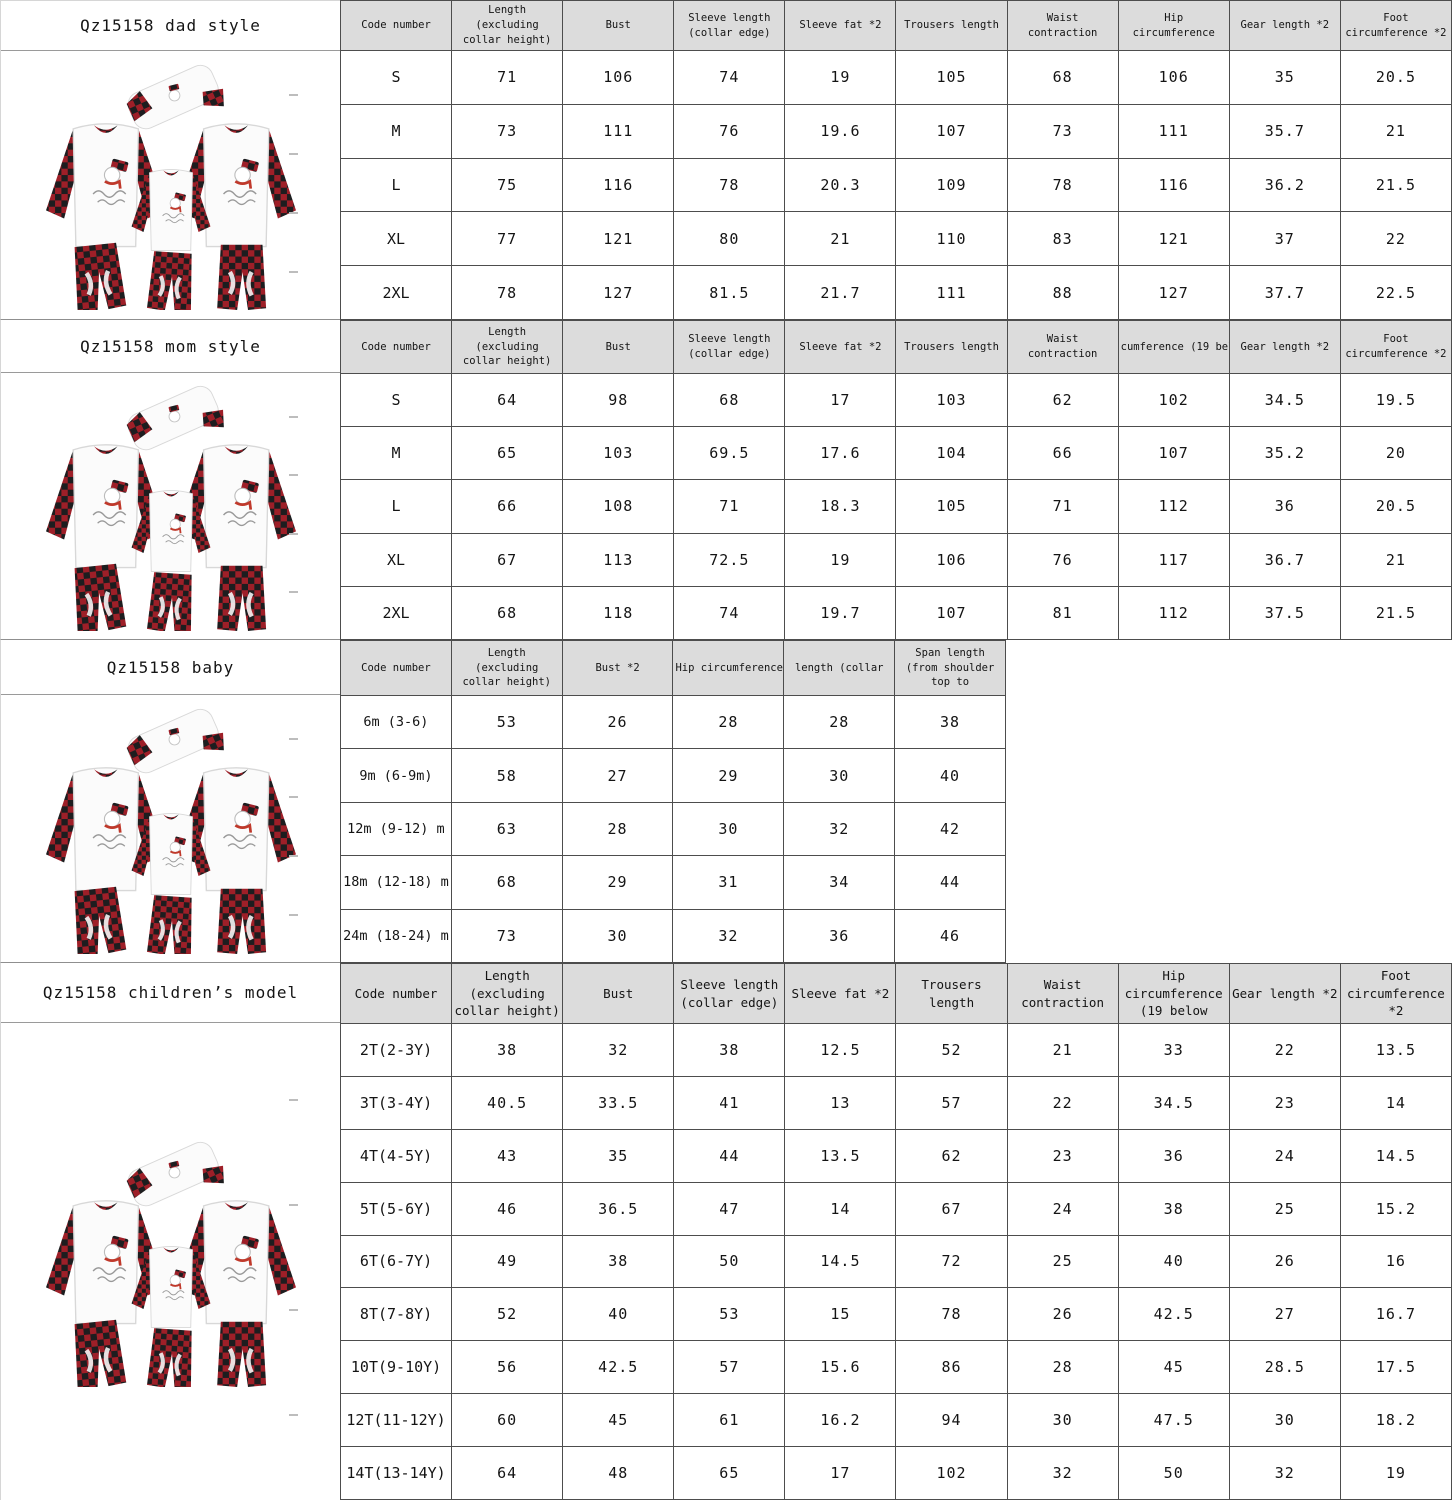  Describe the element at coordinates (951, 239) in the screenshot. I see `measurement-cell: 110` at that location.